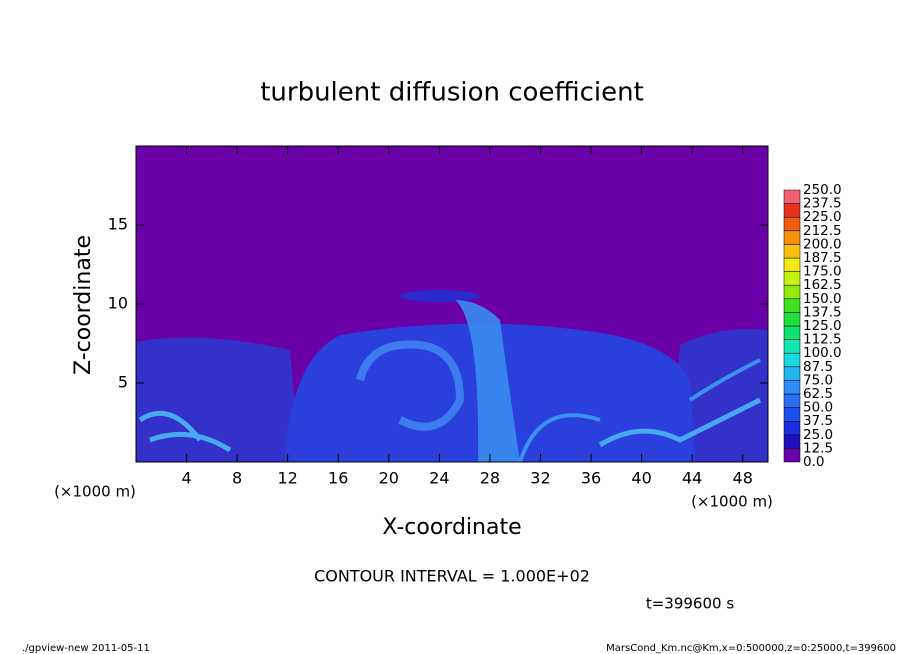 Image resolution: width=904 pixels, height=654 pixels. Describe the element at coordinates (822, 244) in the screenshot. I see `colorbar-label: 200.0` at that location.